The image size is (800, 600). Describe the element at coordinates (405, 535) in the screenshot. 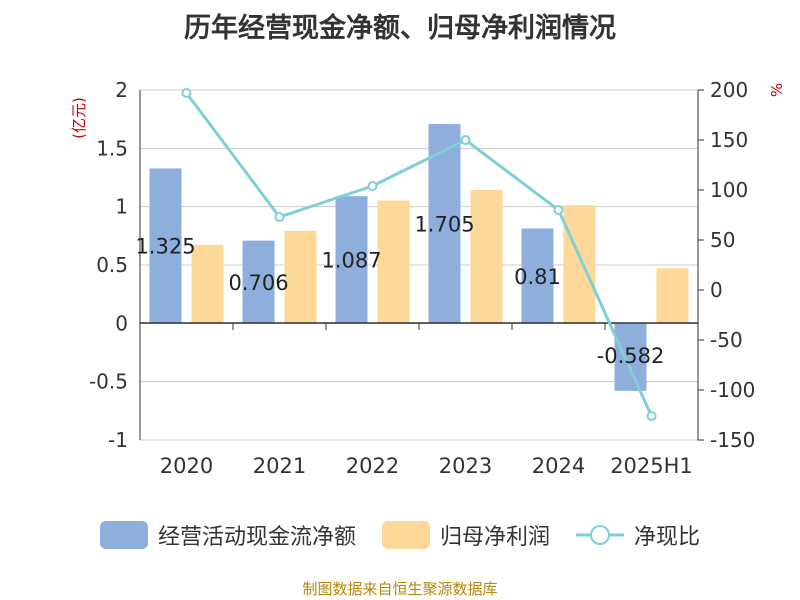

I see `legend-swatch-net-profit` at that location.